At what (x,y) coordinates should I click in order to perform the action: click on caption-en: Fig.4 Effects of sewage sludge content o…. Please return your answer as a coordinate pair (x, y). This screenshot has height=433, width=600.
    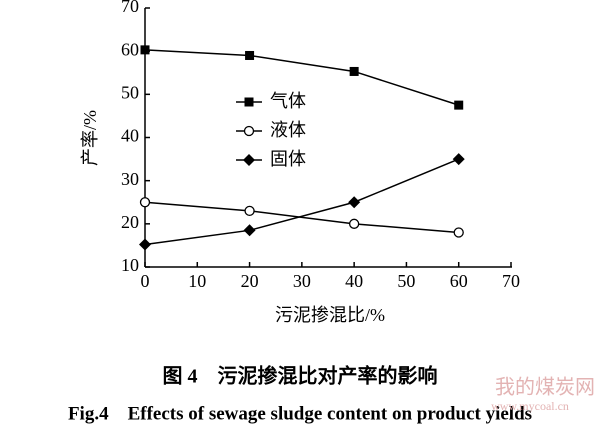
    Looking at the image, I should click on (300, 413).